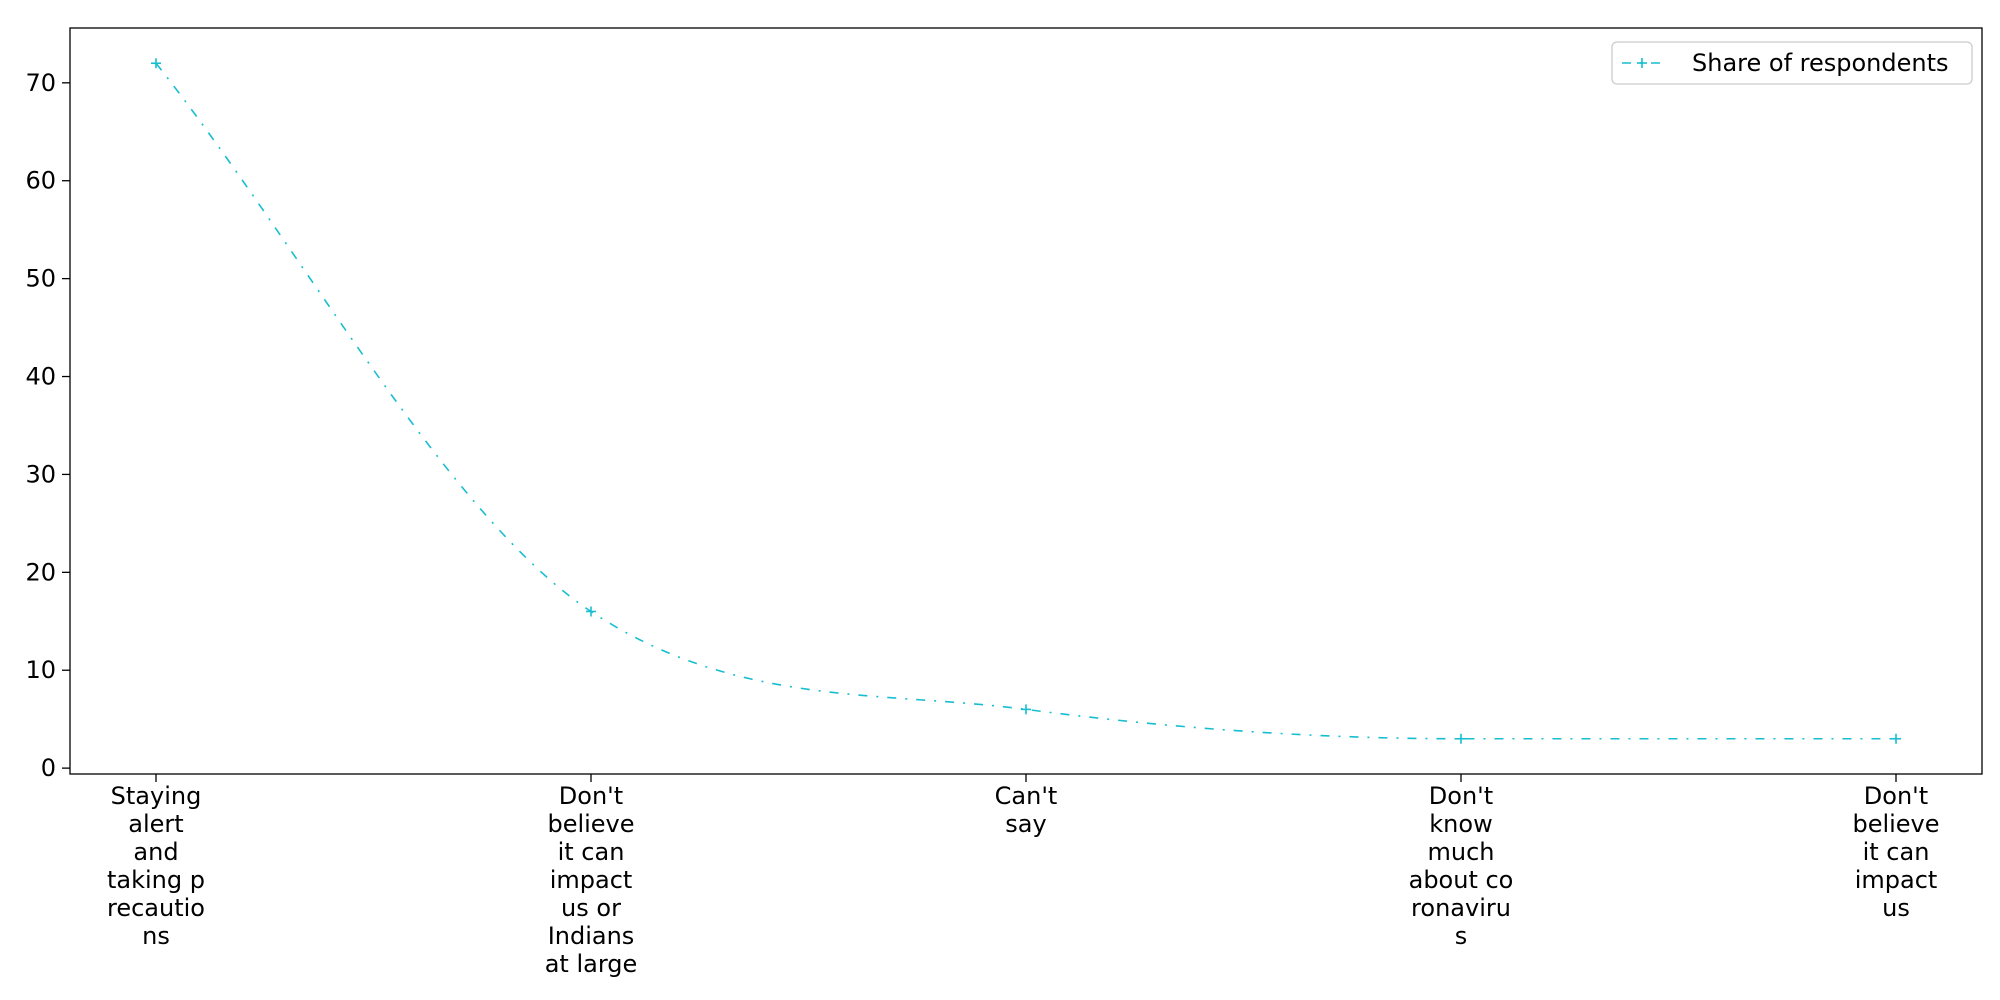 The height and width of the screenshot is (1000, 2000). What do you see at coordinates (40, 279) in the screenshot?
I see `y-tick-label: 50` at bounding box center [40, 279].